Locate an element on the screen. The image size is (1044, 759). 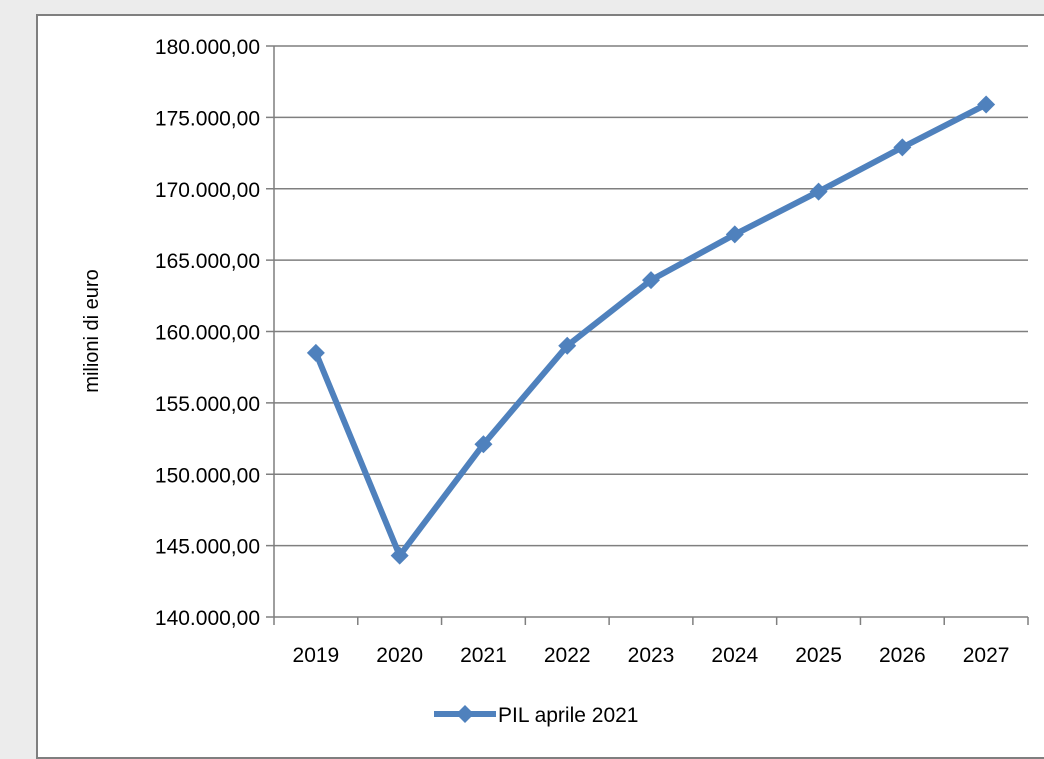
legend-label: PIL aprile 2021 is located at coordinates (568, 715).